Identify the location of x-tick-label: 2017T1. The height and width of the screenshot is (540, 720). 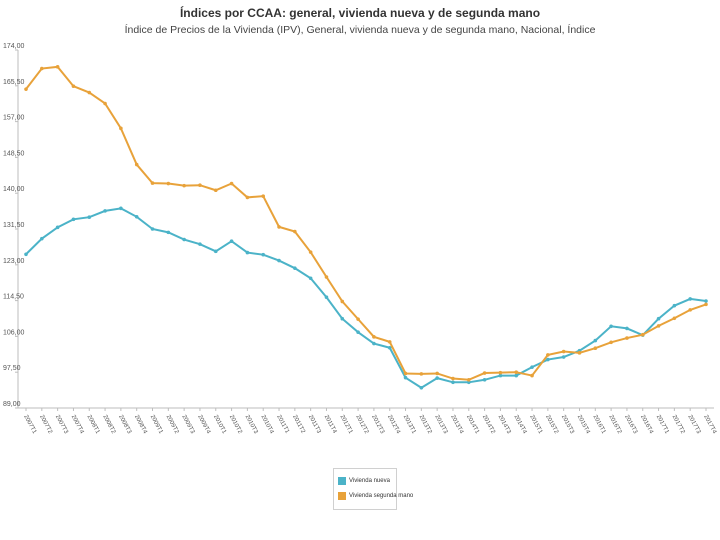
(662, 424).